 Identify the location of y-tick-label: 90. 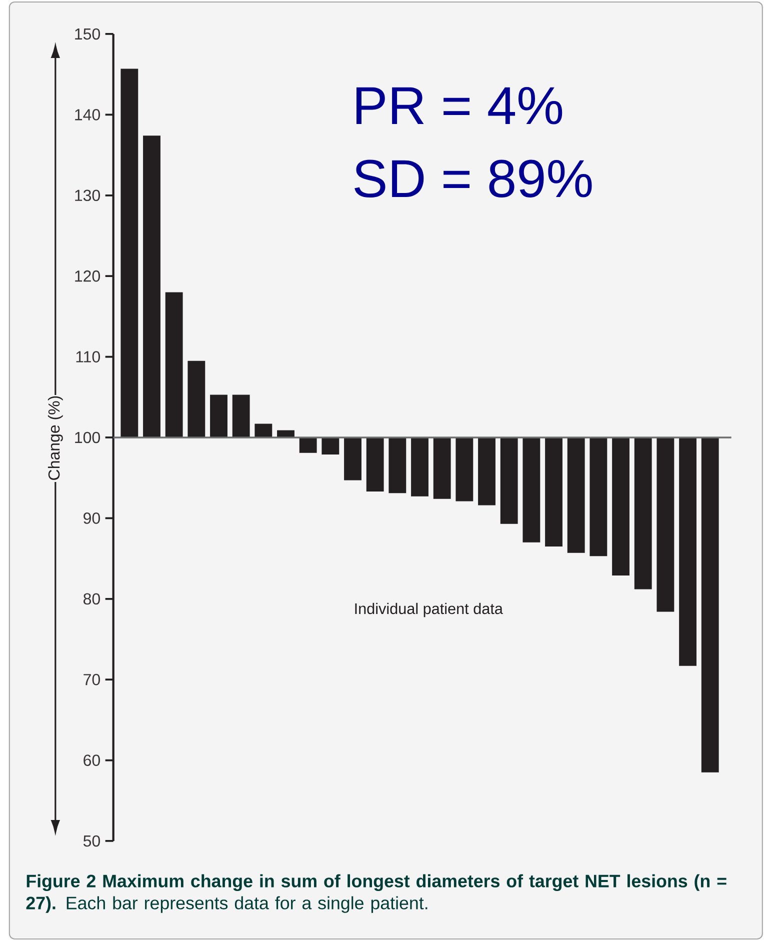
(91, 518).